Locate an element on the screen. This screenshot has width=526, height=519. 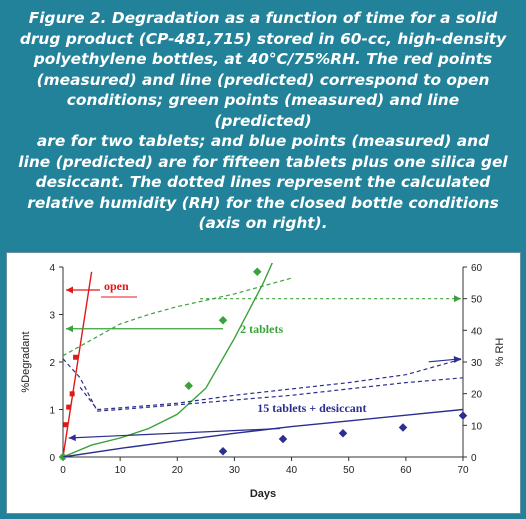
two-tablets-rh-right-arrow-head is located at coordinates (457, 299).